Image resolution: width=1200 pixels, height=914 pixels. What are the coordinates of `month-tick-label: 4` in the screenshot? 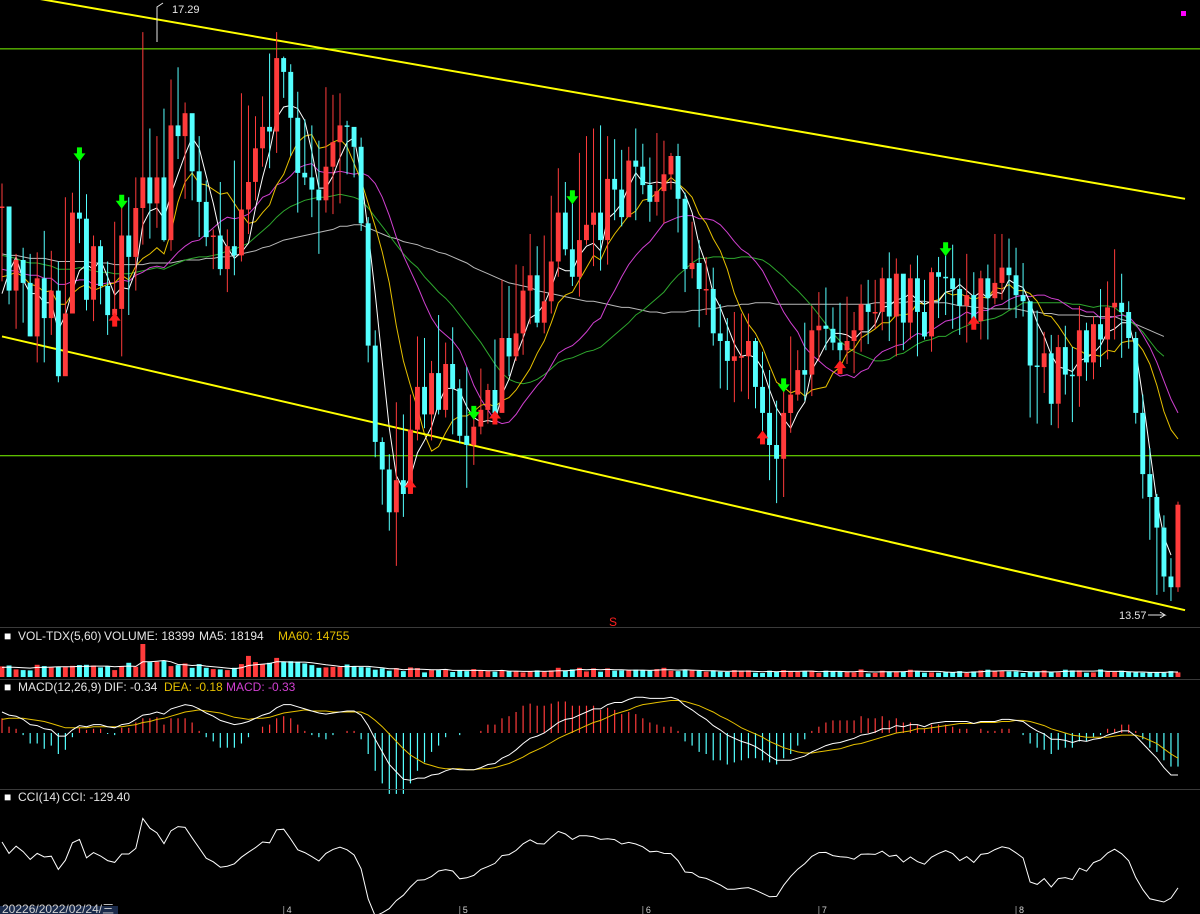 It's located at (289, 909).